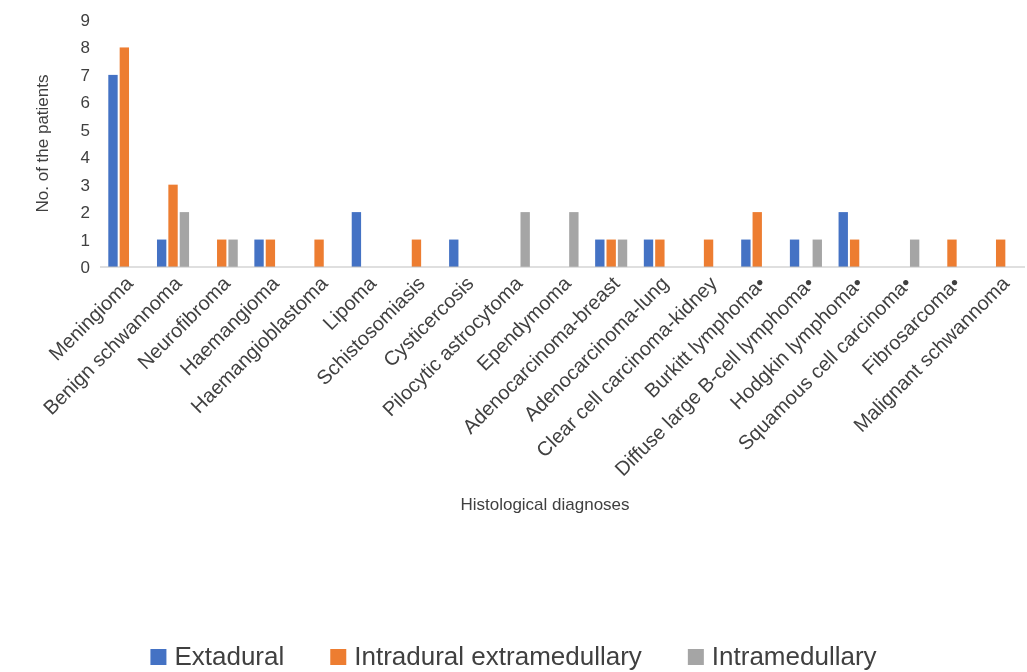  What do you see at coordinates (85, 20) in the screenshot?
I see `y-tick-label: 9` at bounding box center [85, 20].